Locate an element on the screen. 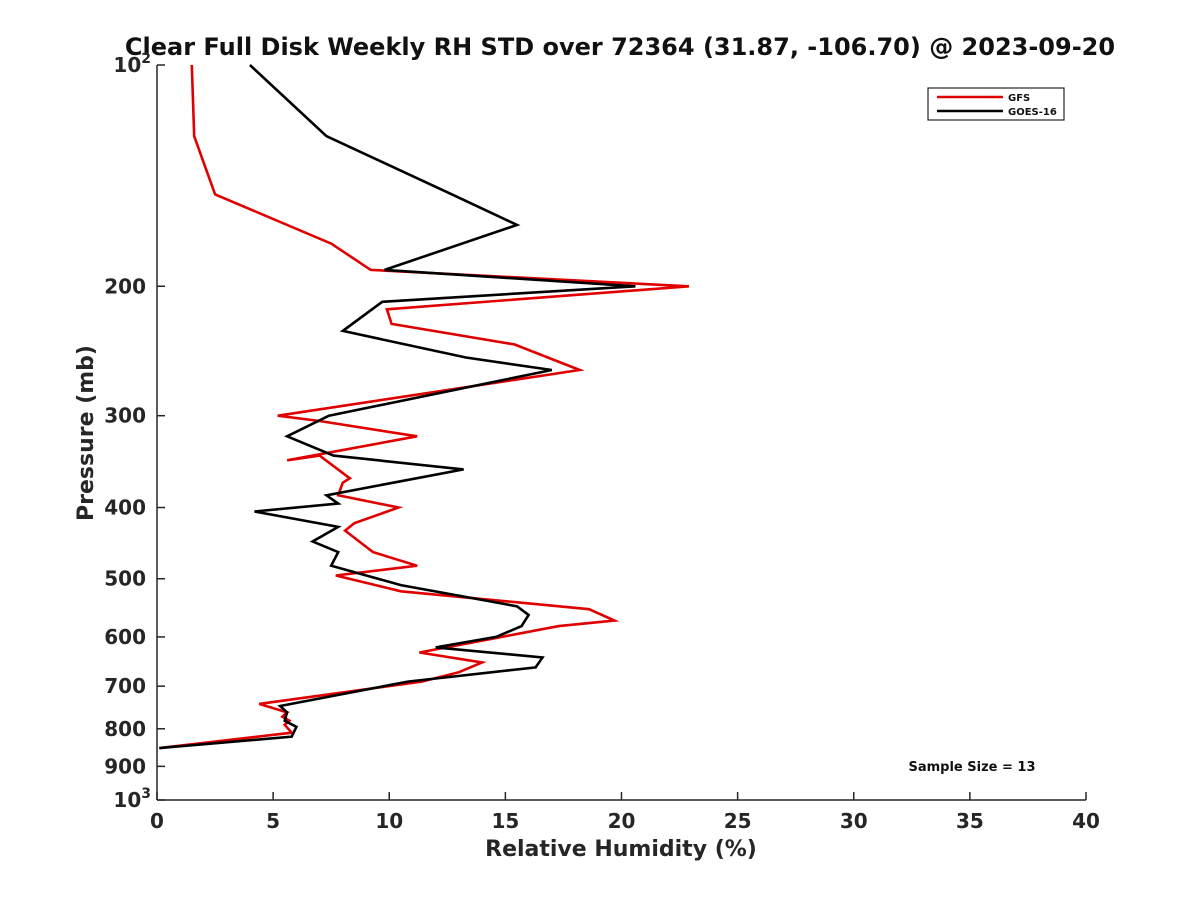 This screenshot has height=900, width=1200. y-tick-label: 10² is located at coordinates (132, 64).